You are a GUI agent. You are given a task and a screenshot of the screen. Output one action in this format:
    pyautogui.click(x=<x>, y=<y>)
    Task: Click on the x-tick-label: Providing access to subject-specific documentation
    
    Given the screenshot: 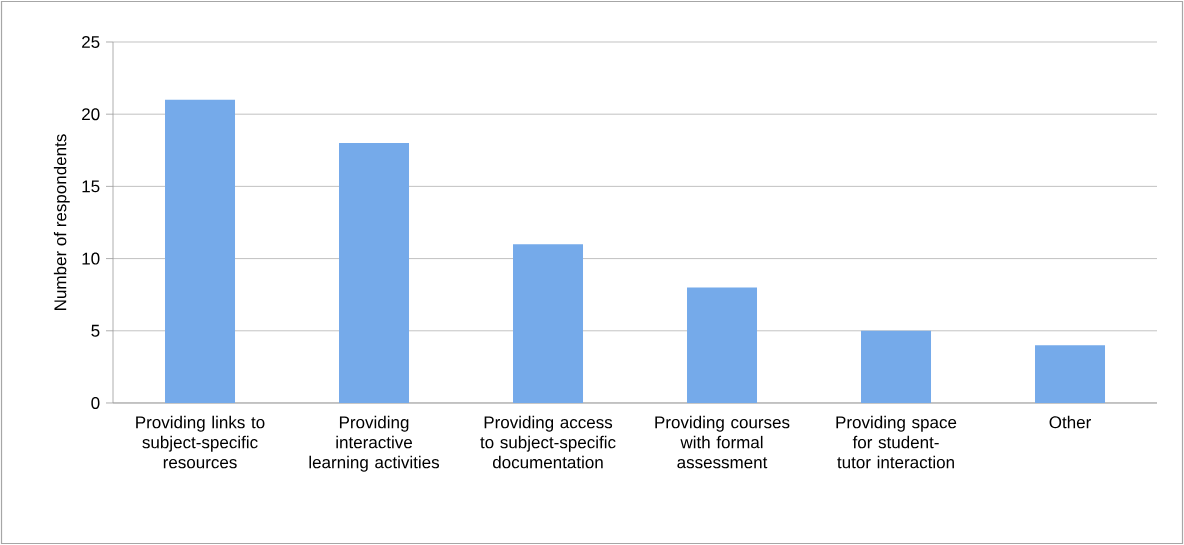 What is the action you would take?
    pyautogui.click(x=548, y=442)
    